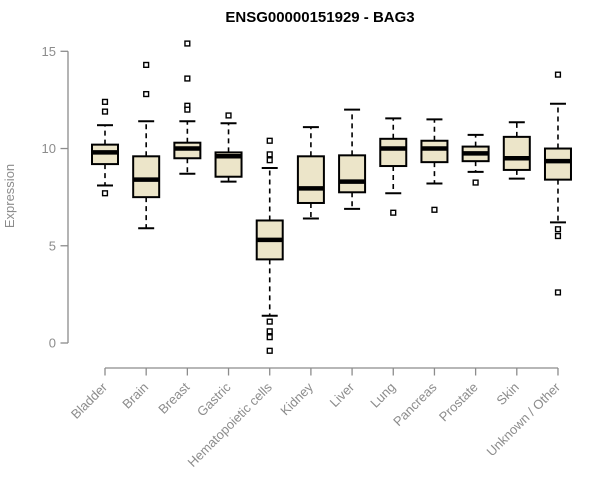  I want to click on box-unknown-other, so click(557, 183).